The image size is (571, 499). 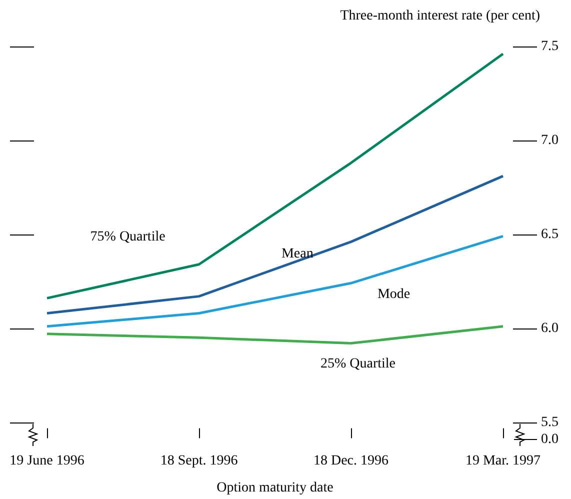 What do you see at coordinates (351, 460) in the screenshot?
I see `x-tick-label: 18 Dec. 1996` at bounding box center [351, 460].